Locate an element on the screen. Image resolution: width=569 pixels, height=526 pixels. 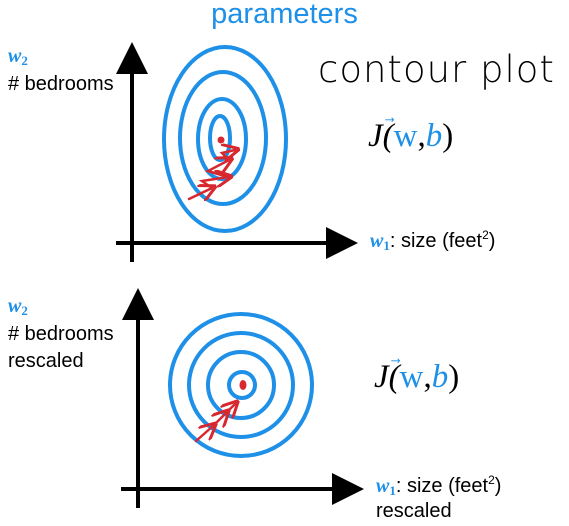
bottom-cost-function: J(w⃗,b) is located at coordinates (417, 377).